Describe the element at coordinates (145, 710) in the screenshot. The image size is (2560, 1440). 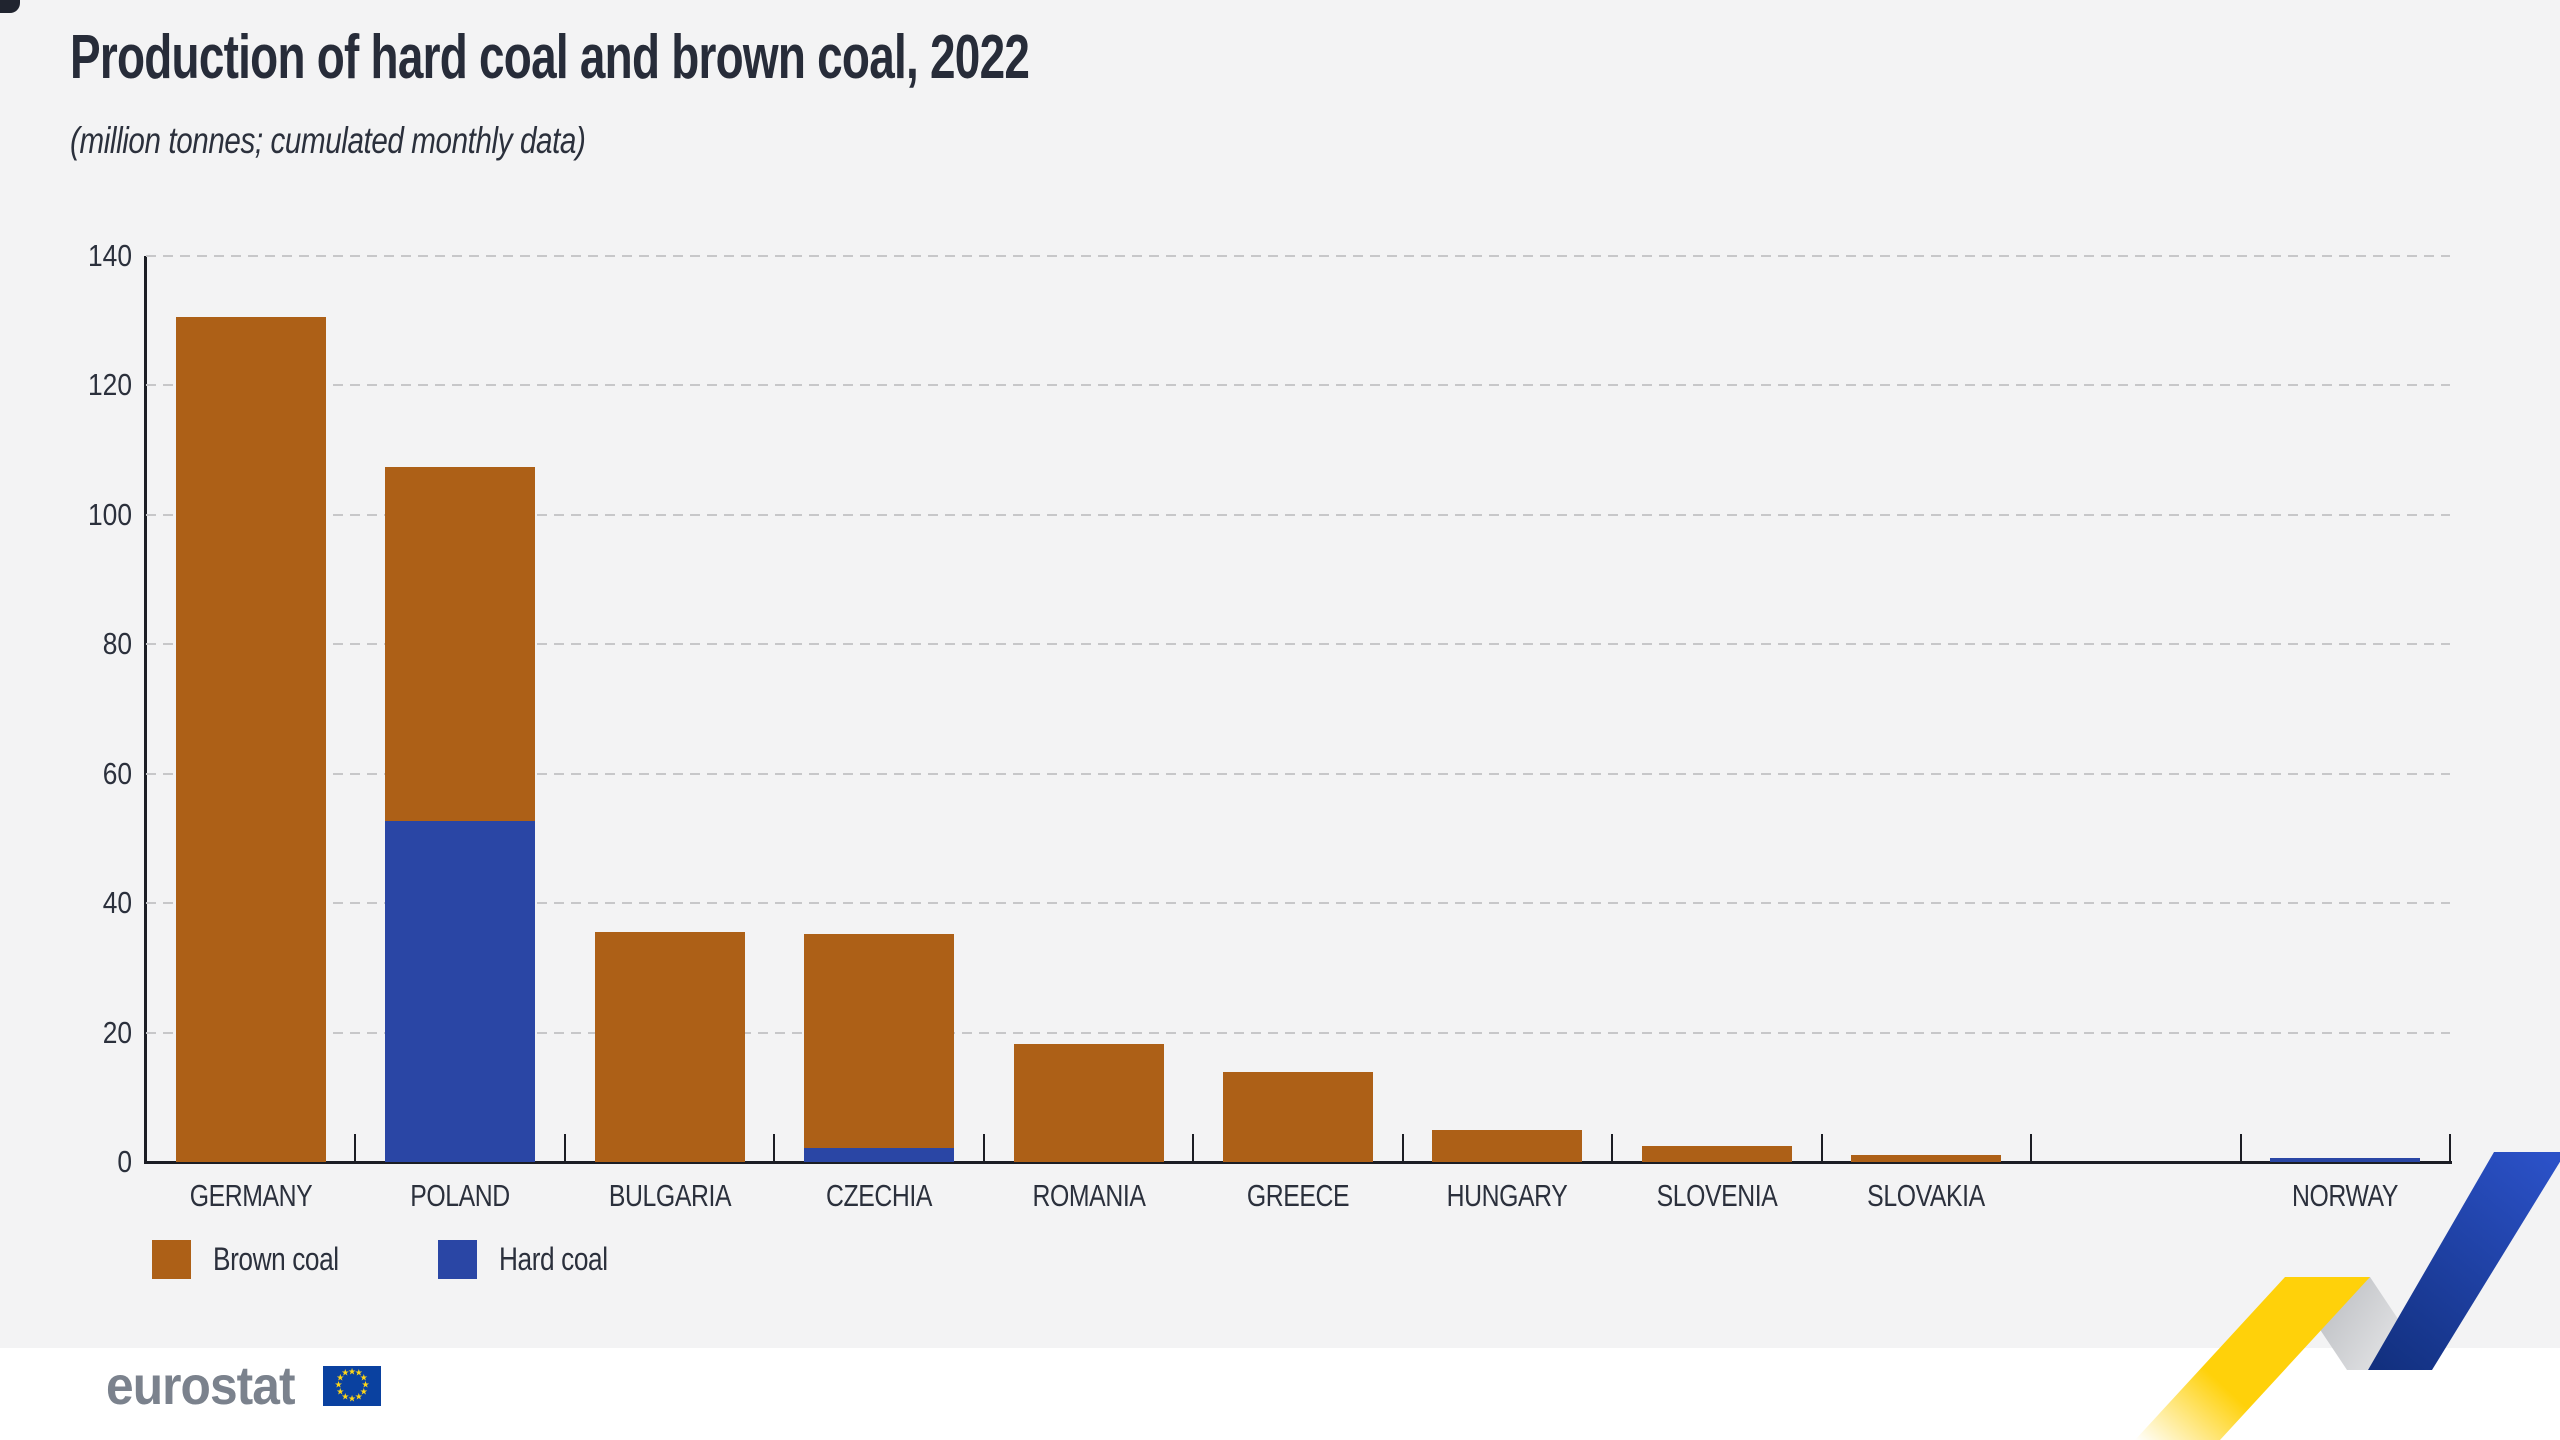
I see `y-axis-line` at that location.